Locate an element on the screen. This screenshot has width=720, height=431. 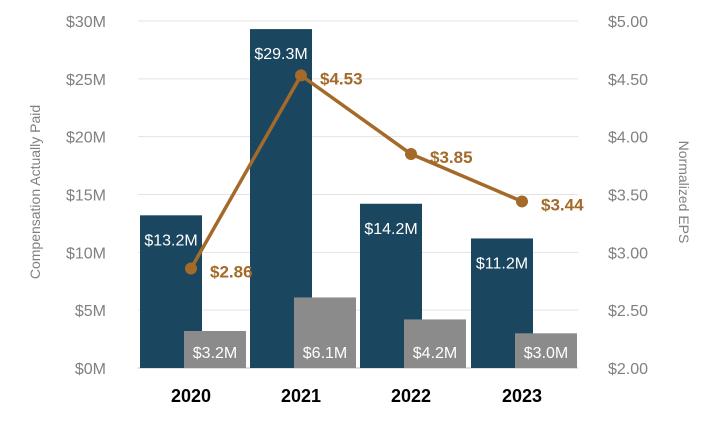
left-tick-label: $25M is located at coordinates (86, 80).